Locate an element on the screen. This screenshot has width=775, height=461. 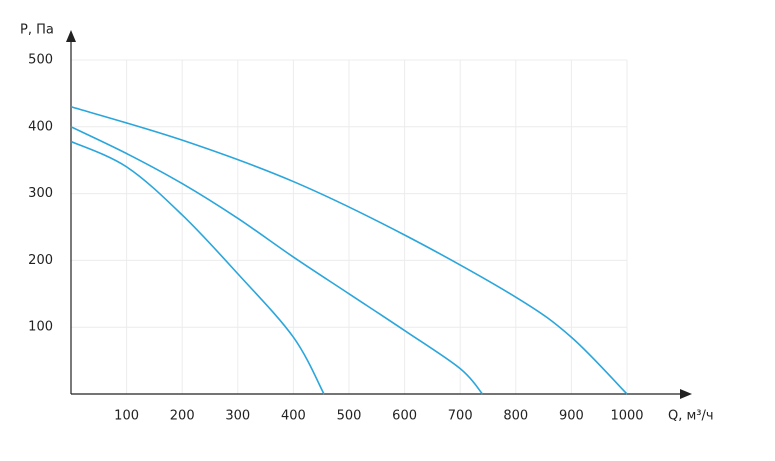
x-tick-label: 100 is located at coordinates (126, 416).